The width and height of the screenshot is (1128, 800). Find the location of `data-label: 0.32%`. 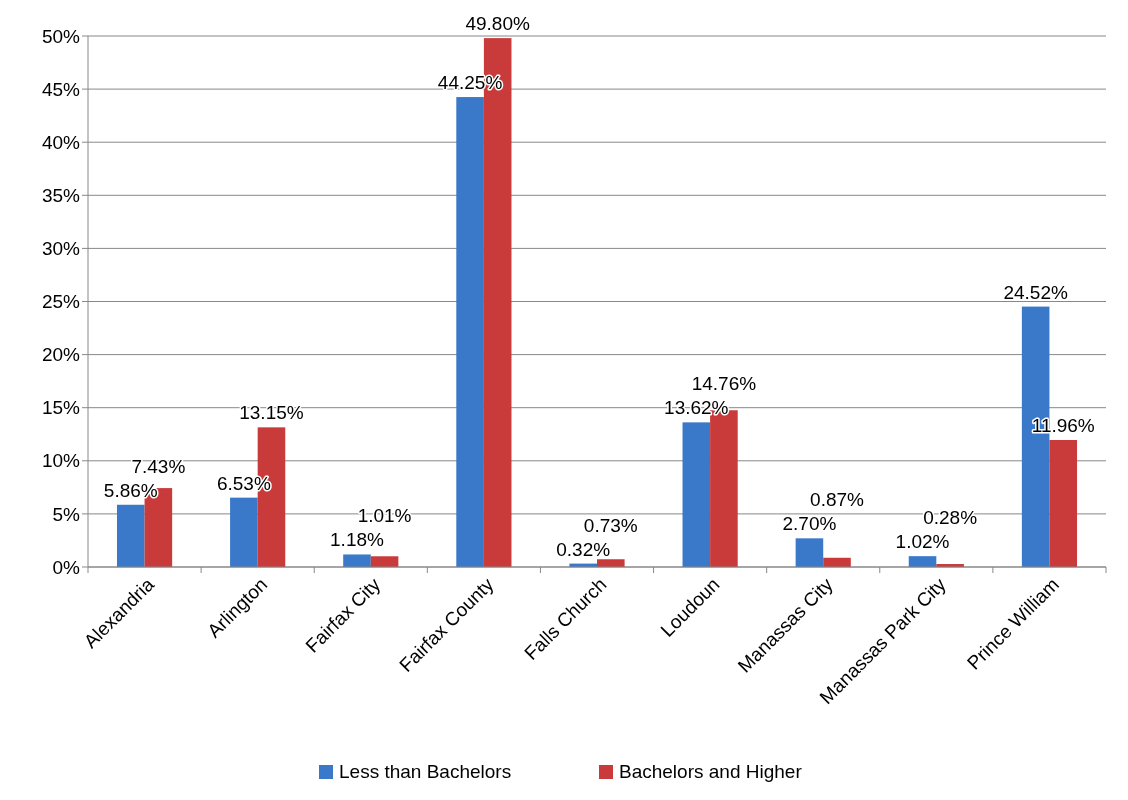

data-label: 0.32% is located at coordinates (583, 549).